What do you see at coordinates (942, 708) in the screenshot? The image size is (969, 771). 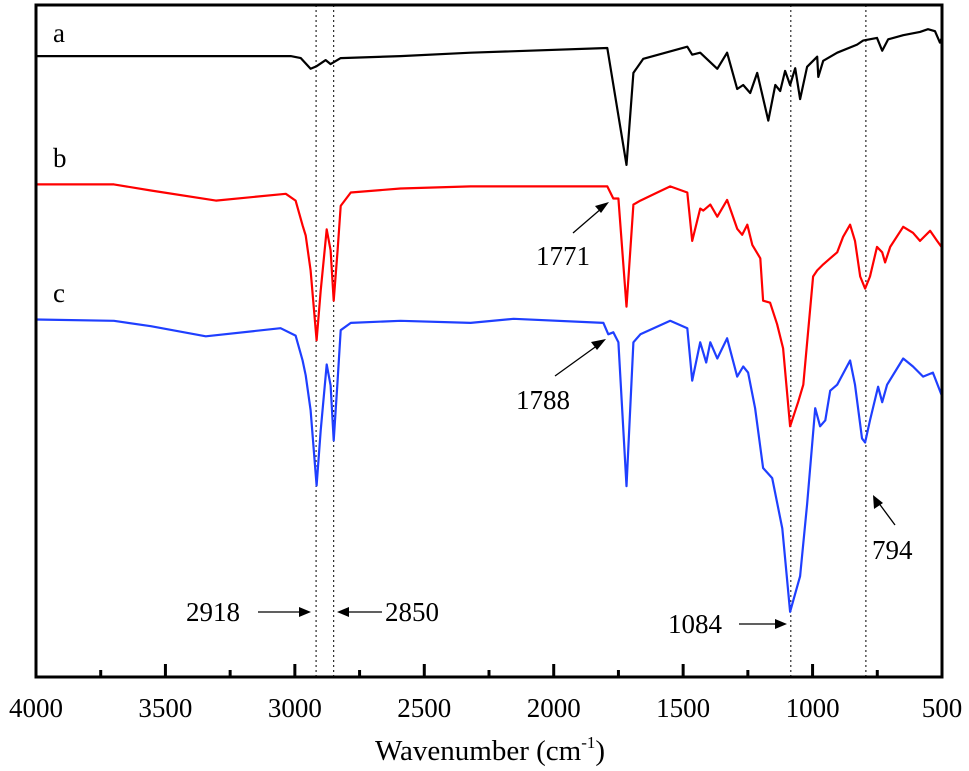 I see `x-tick-label: 500` at bounding box center [942, 708].